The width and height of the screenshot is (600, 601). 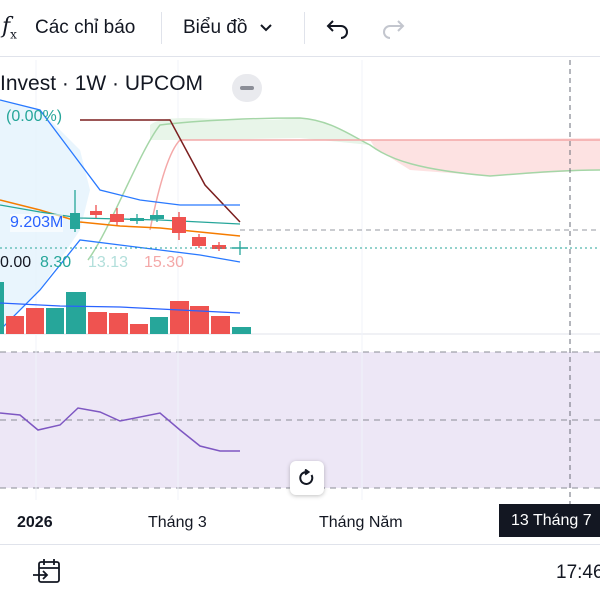 I want to click on price-change-value: (0.00%), so click(x=34, y=116).